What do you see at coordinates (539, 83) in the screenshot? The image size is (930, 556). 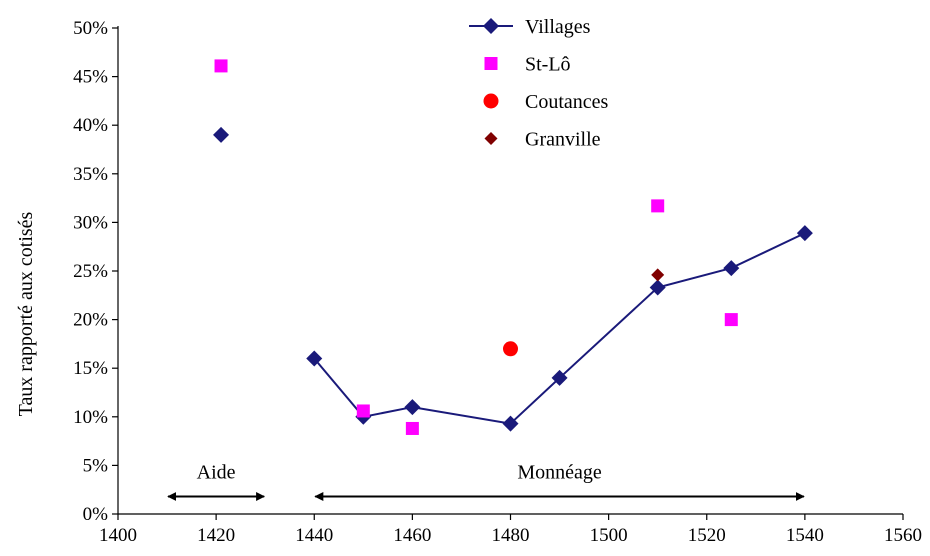 I see `legend: Villages St-Lô Coutances Granville` at bounding box center [539, 83].